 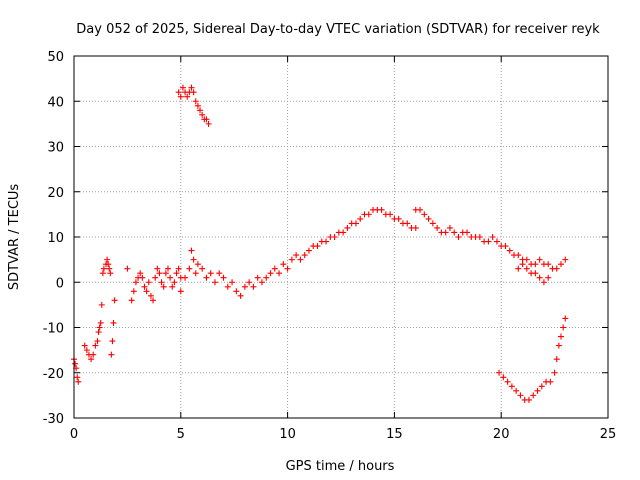 What do you see at coordinates (298, 252) in the screenshot?
I see `series-arc-midday` at bounding box center [298, 252].